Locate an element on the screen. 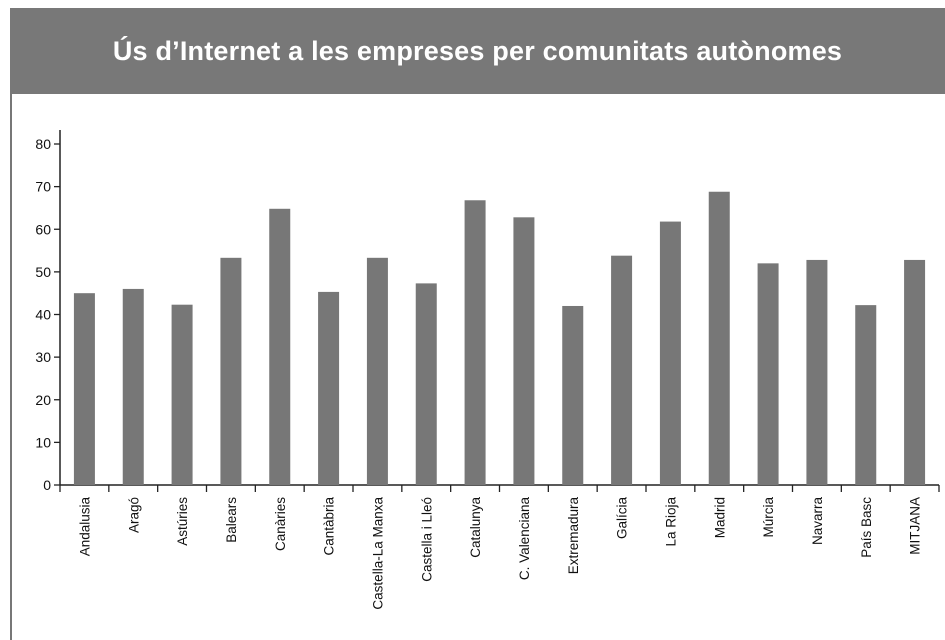 The width and height of the screenshot is (945, 640). category-label: País Basc is located at coordinates (866, 527).